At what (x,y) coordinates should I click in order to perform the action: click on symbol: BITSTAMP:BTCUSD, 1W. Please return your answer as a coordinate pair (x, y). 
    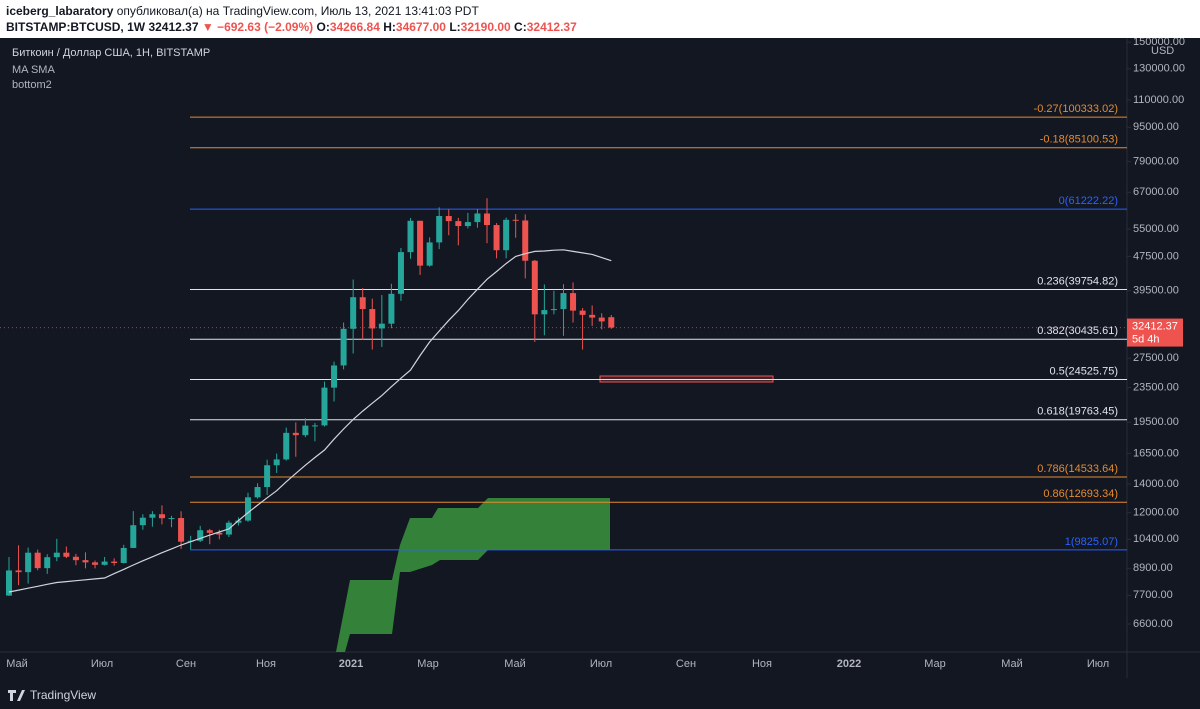
    Looking at the image, I should click on (76, 27).